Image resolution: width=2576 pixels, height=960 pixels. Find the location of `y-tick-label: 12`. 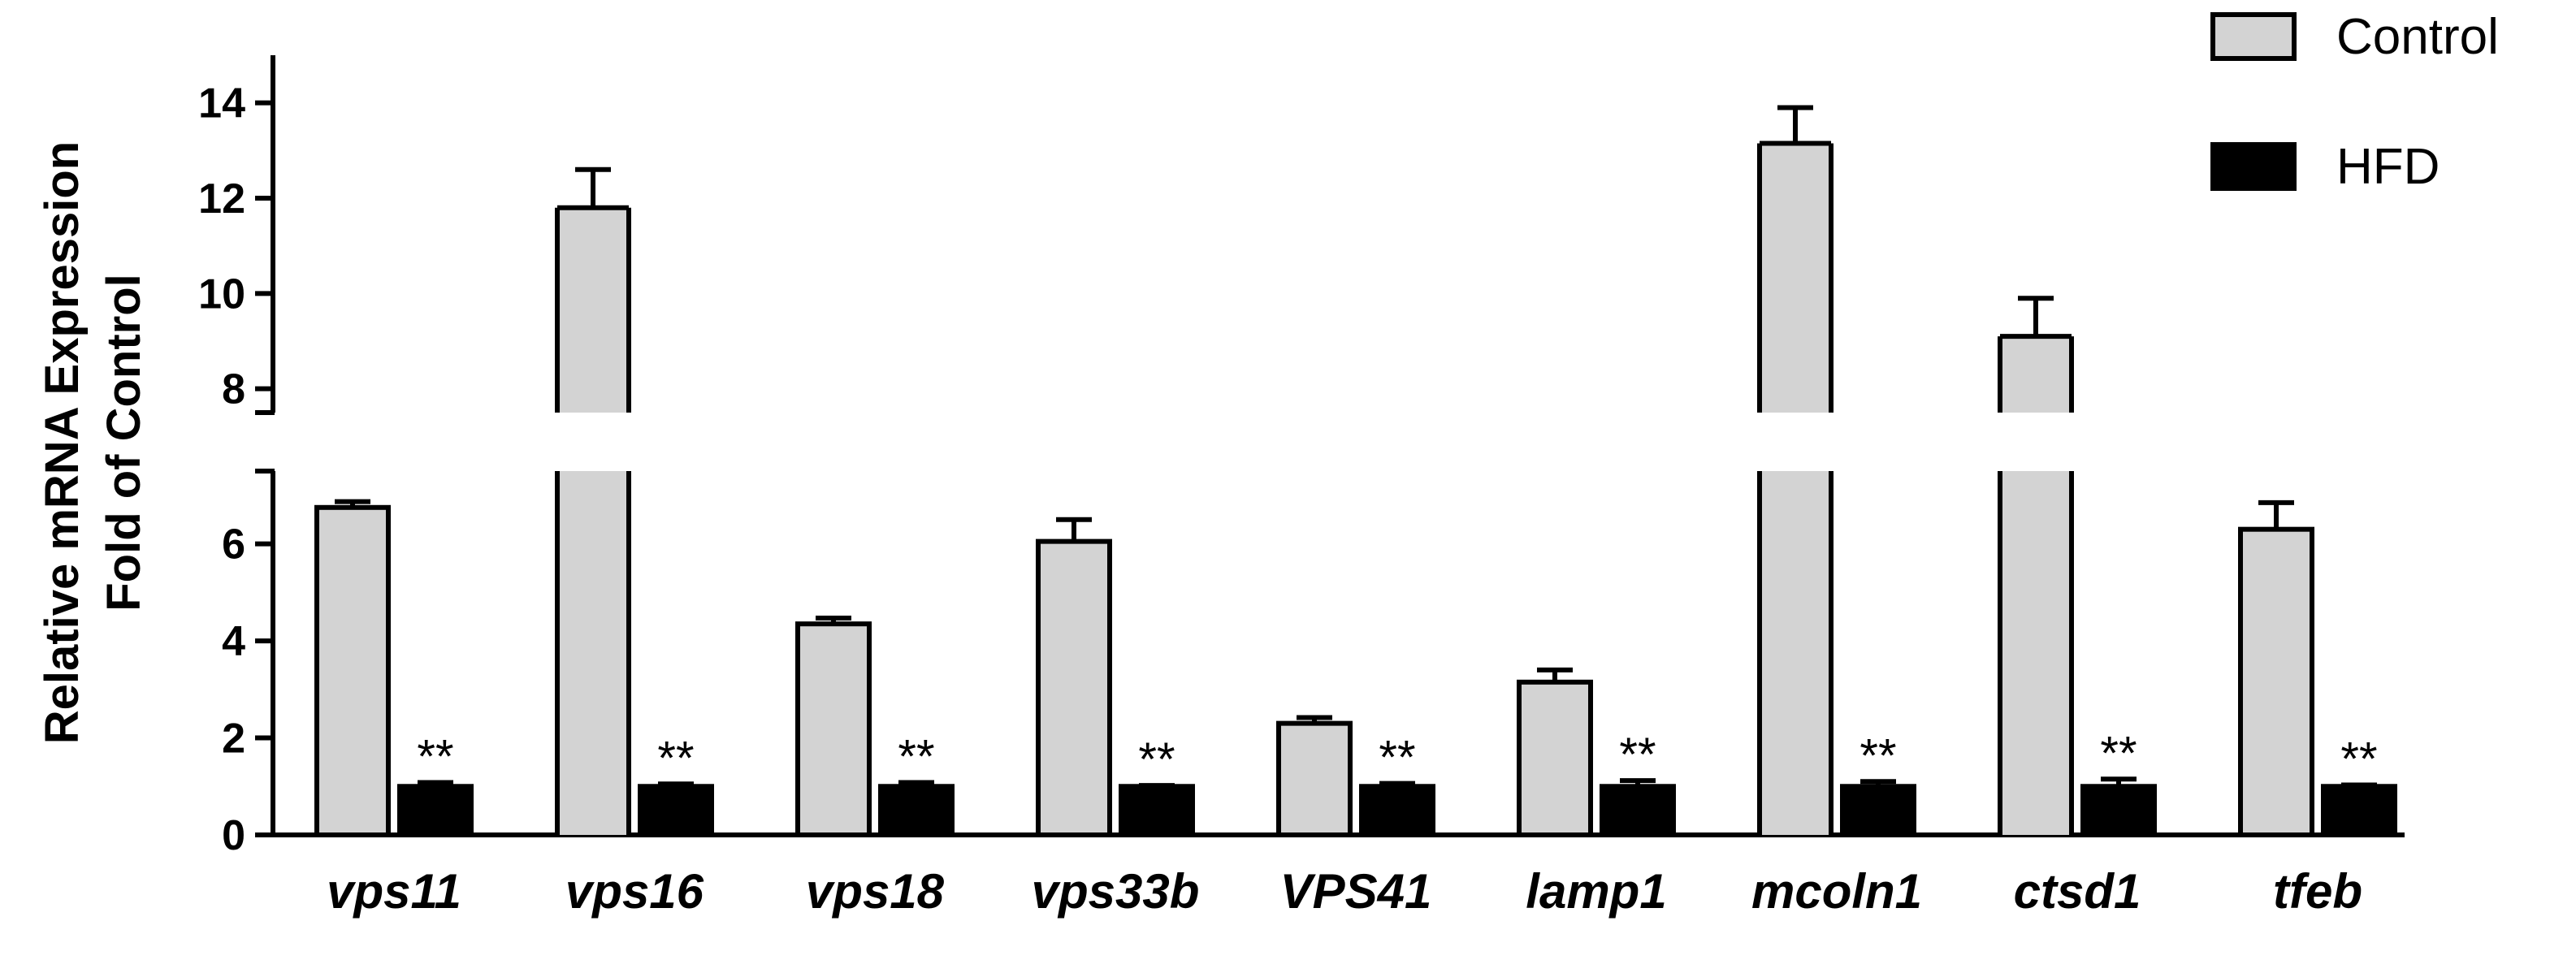

y-tick-label: 12 is located at coordinates (221, 199).